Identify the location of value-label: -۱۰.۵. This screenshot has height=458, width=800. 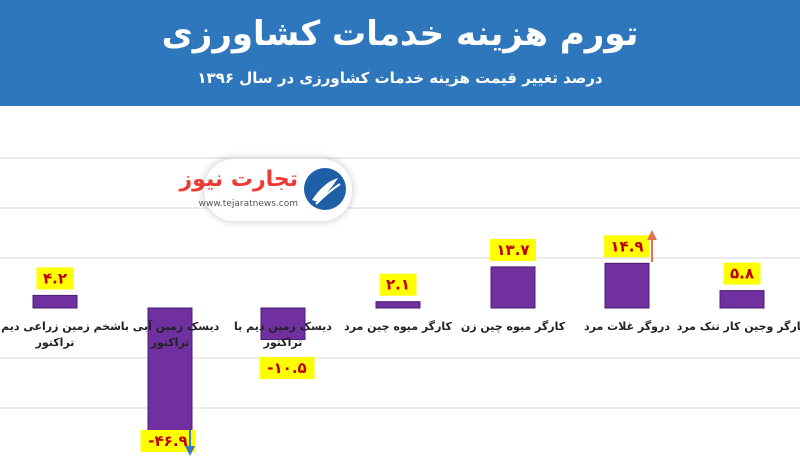
(286, 368).